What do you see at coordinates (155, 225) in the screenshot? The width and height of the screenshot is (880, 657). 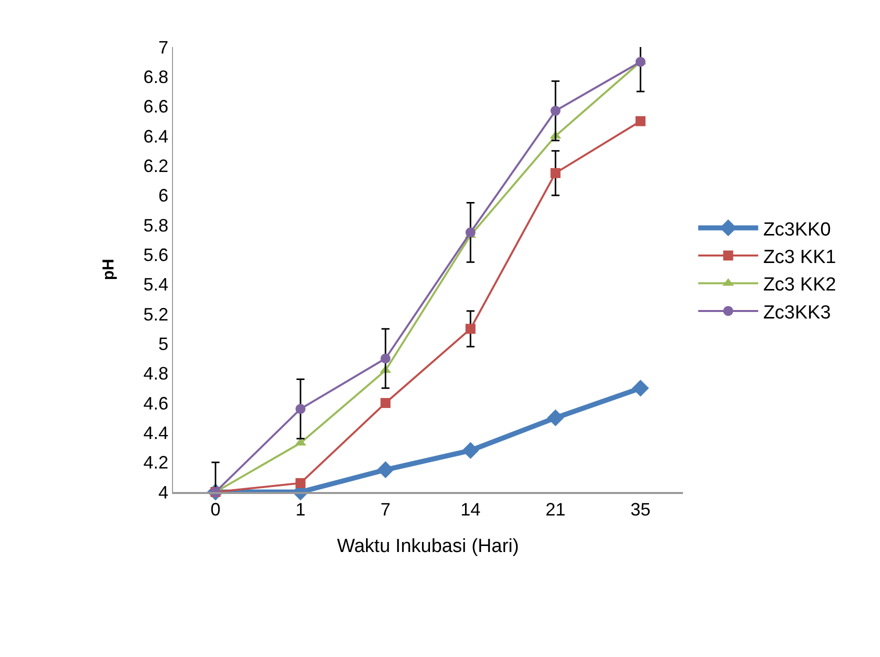 I see `y-tick-label: 5.8` at bounding box center [155, 225].